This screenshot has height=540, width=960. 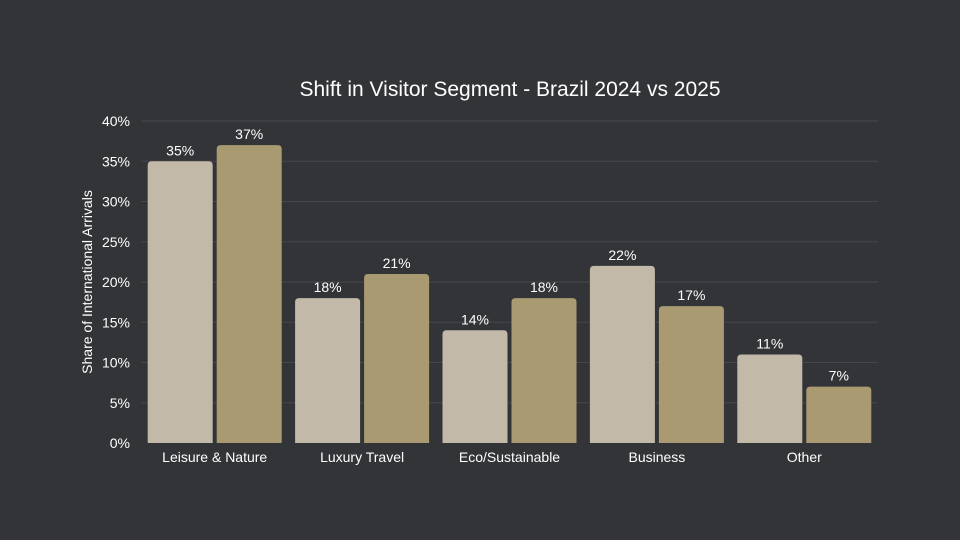 I want to click on y-tick-label: 40%, so click(x=116, y=121).